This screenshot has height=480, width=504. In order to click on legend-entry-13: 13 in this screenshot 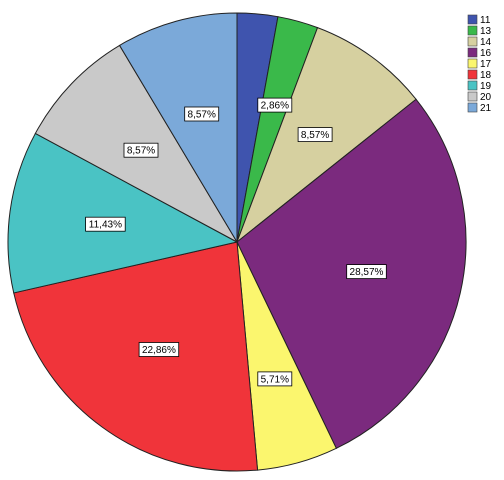, I will do `click(479, 31)`.